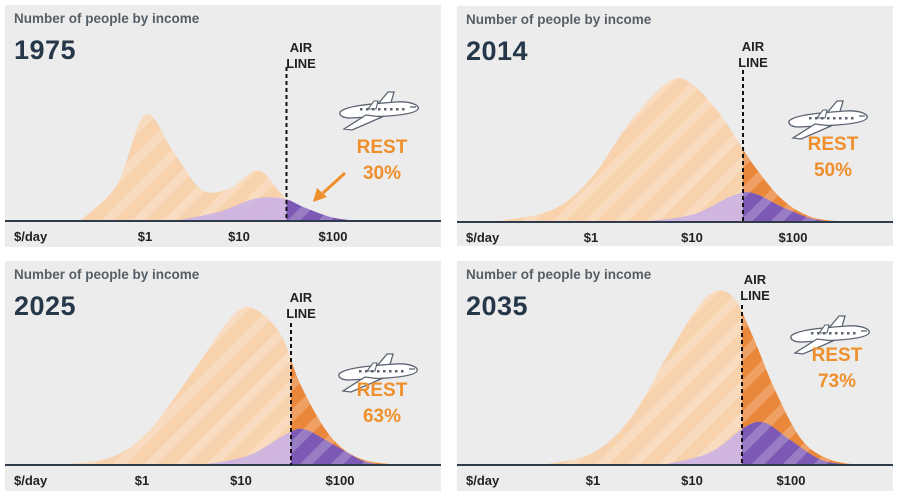 Image resolution: width=900 pixels, height=499 pixels. Describe the element at coordinates (497, 306) in the screenshot. I see `year-label: 2035` at that location.